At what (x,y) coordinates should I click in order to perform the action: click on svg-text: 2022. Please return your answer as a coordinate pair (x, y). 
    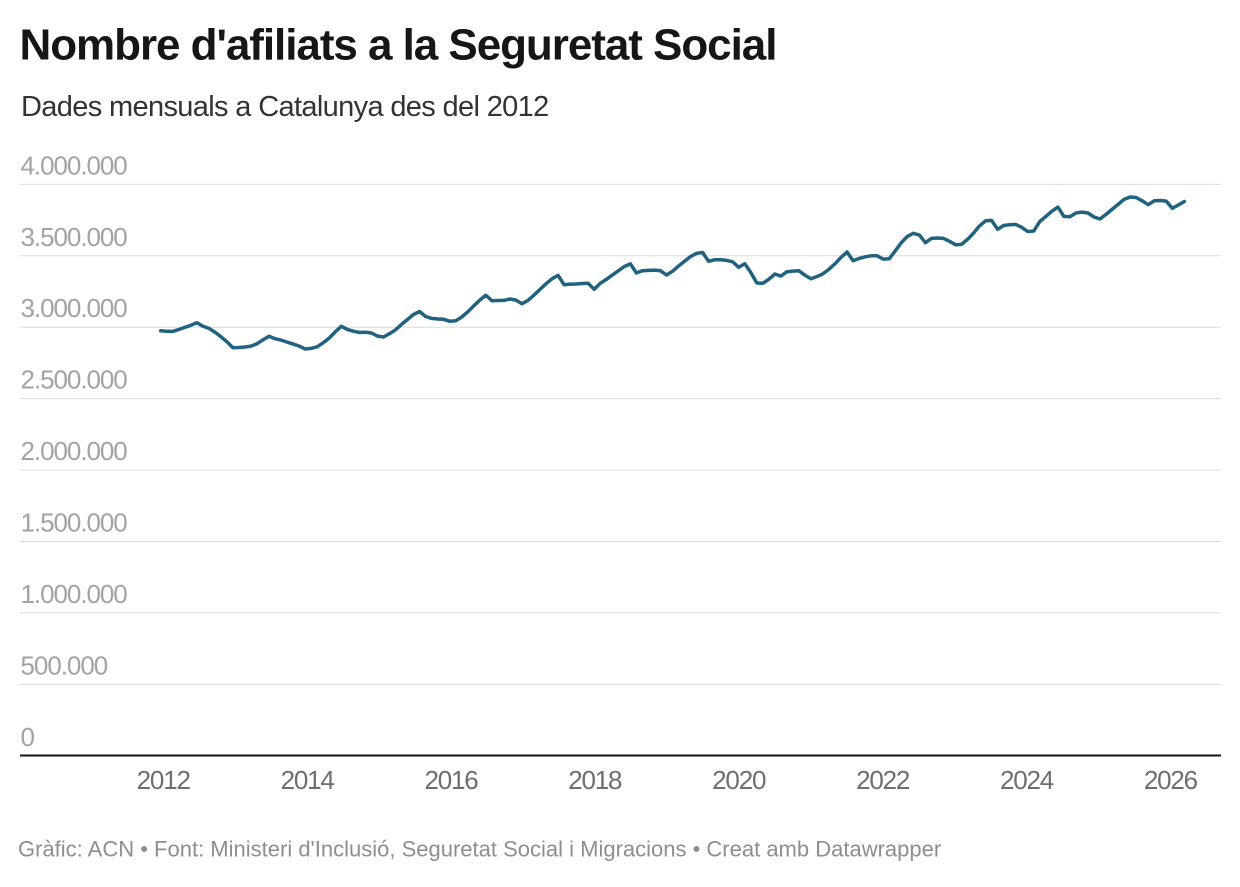
    Looking at the image, I should click on (883, 780).